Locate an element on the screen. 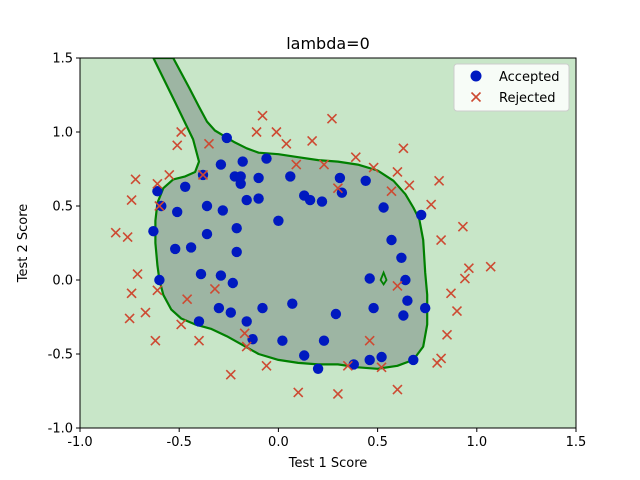  y-tick-label: -0.5 is located at coordinates (60, 355).